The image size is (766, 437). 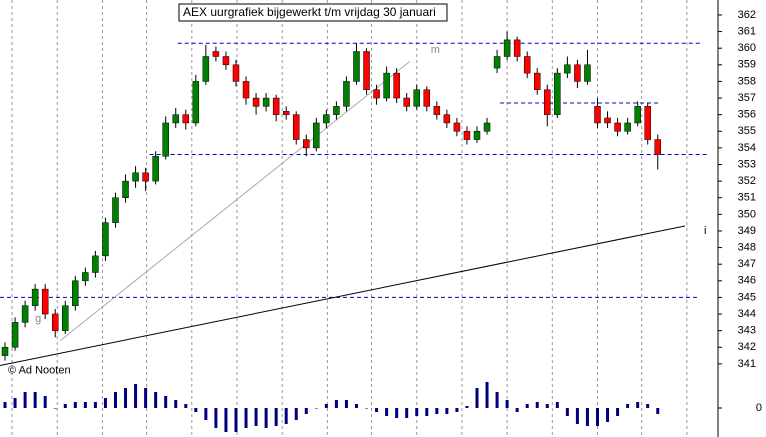 What do you see at coordinates (747, 314) in the screenshot?
I see `y-tick-label: 344` at bounding box center [747, 314].